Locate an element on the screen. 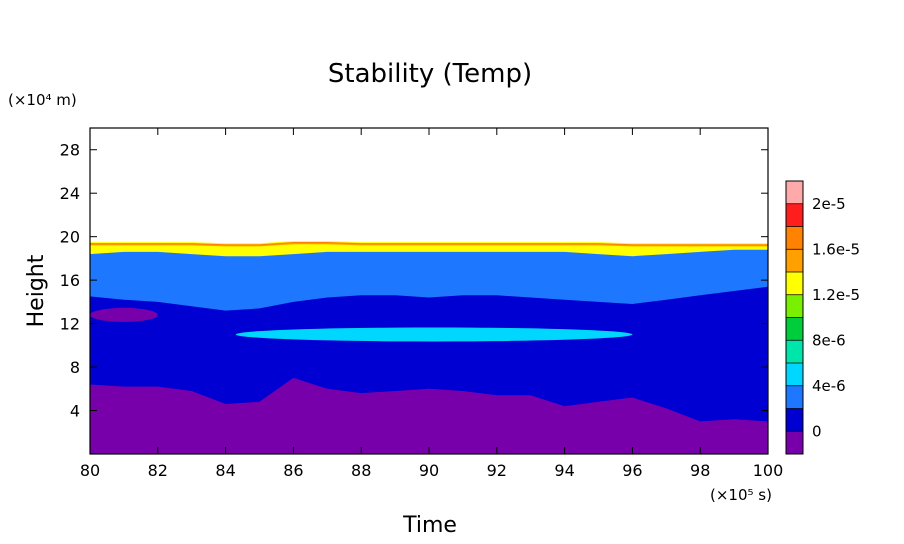 This screenshot has height=544, width=904. x-tick-label: 92 is located at coordinates (497, 470).